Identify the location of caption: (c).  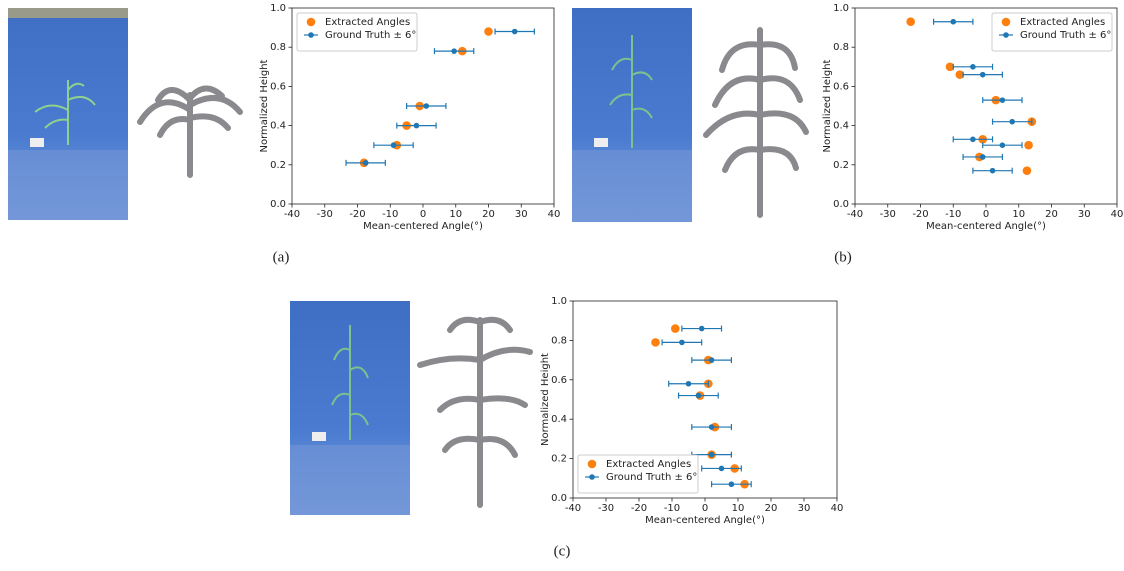
(562, 551).